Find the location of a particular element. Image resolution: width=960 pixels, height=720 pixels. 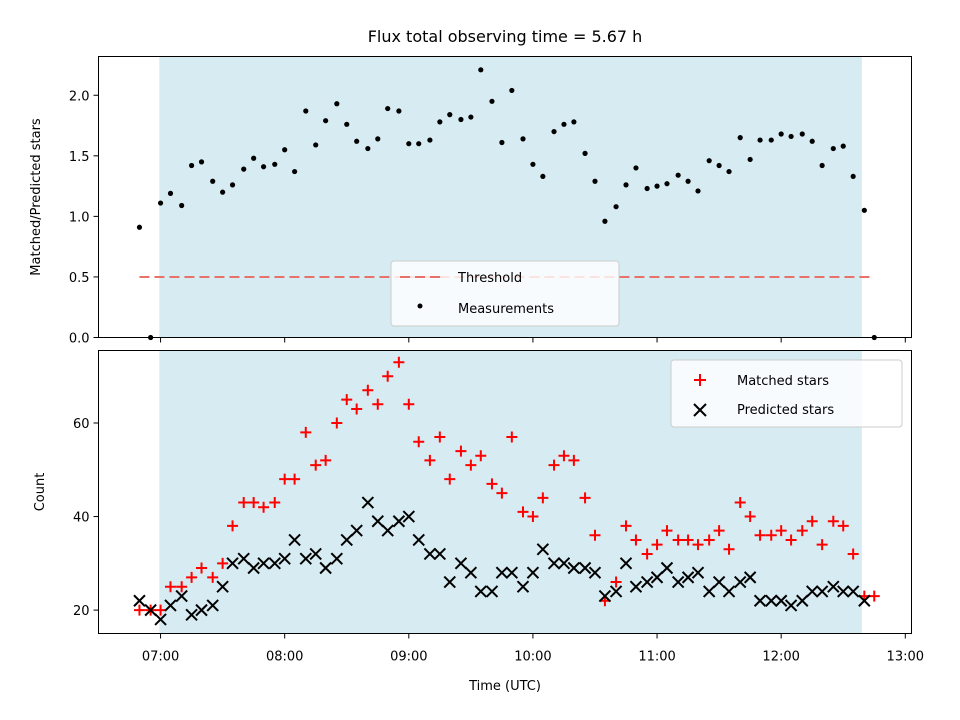

bottom-y-tick-label: 40 is located at coordinates (81, 518).